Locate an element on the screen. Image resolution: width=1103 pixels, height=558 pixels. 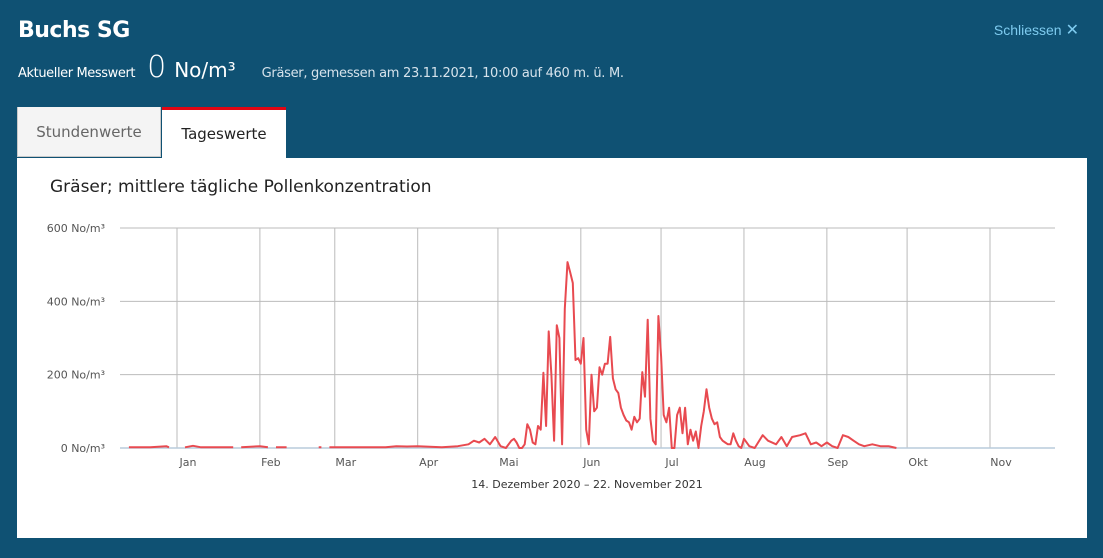
y-tick-label: 600 No/m³ is located at coordinates (76, 228).